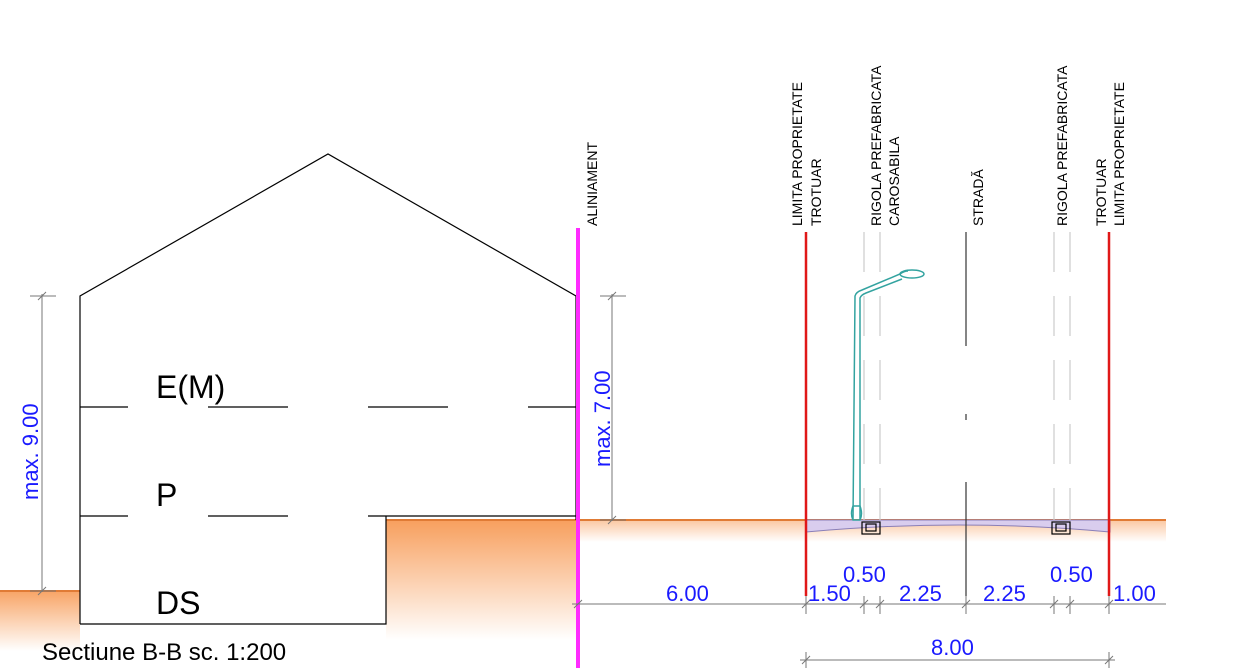 The width and height of the screenshot is (1259, 668). Describe the element at coordinates (1004, 593) in the screenshot. I see `dim-lane-right: 2.25` at that location.